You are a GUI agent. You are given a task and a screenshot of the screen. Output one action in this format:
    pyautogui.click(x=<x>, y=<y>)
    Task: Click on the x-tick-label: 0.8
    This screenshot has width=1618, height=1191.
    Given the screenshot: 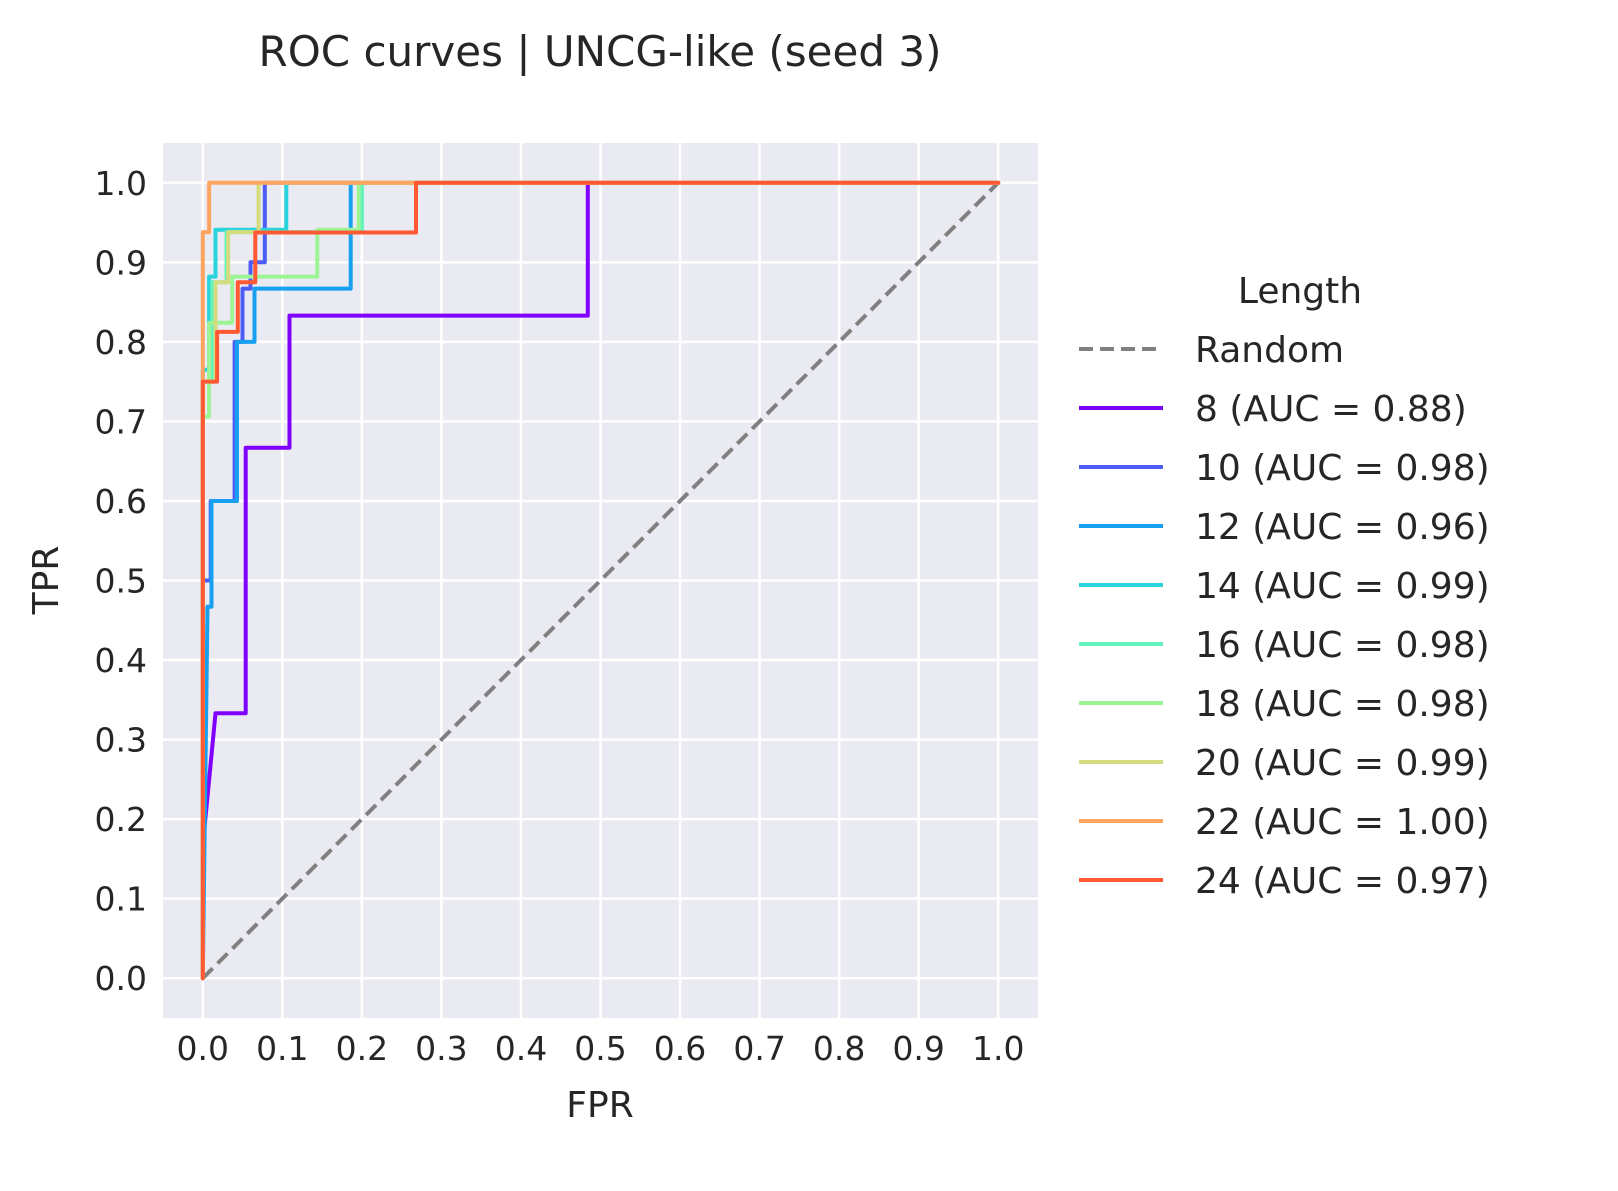 What is the action you would take?
    pyautogui.click(x=839, y=1048)
    